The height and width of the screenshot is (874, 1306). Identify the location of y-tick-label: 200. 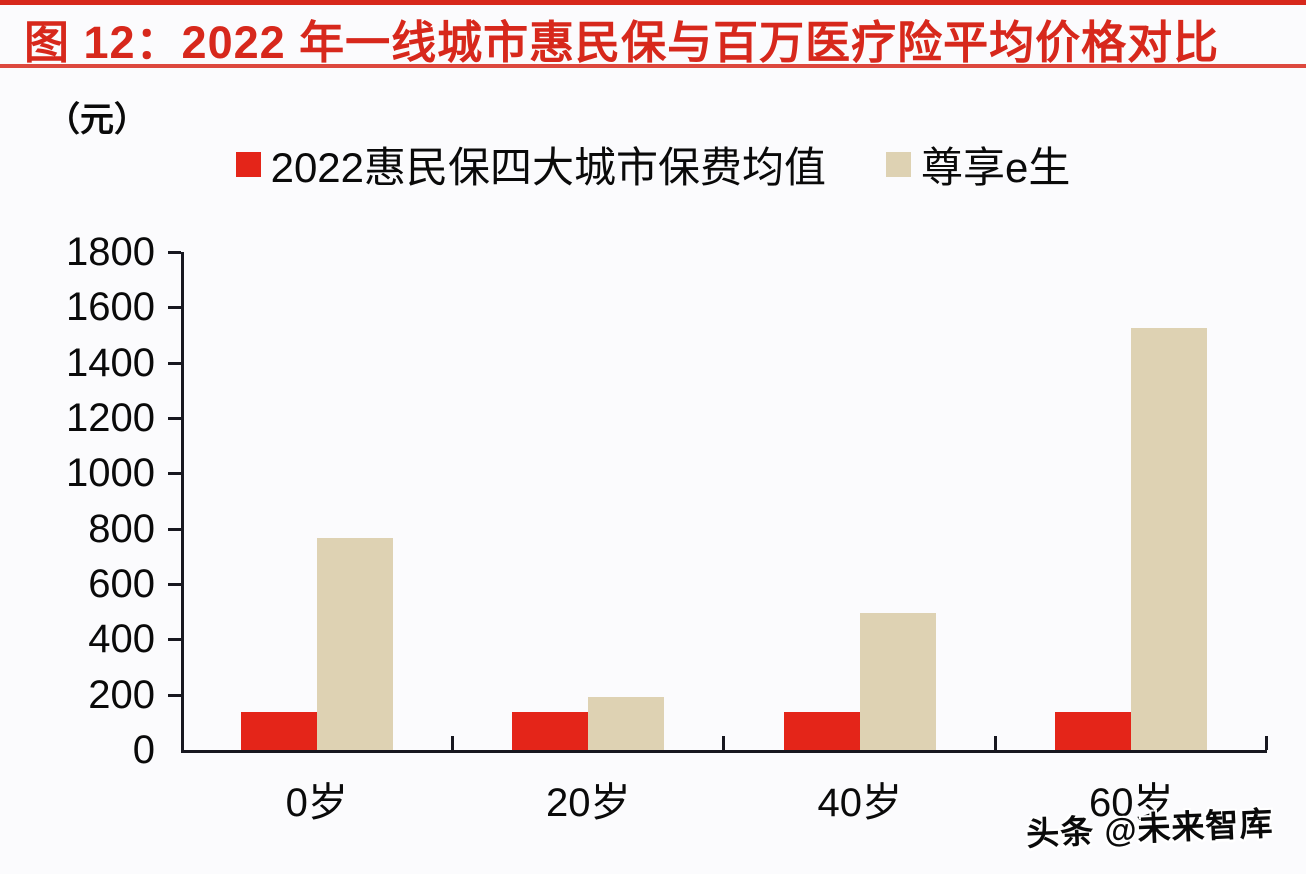
(121, 694).